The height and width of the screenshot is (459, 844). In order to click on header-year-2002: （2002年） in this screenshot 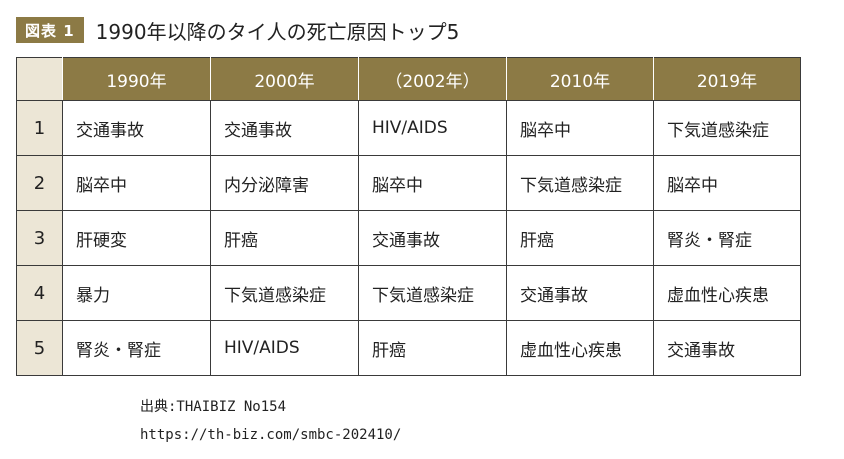, I will do `click(432, 79)`.